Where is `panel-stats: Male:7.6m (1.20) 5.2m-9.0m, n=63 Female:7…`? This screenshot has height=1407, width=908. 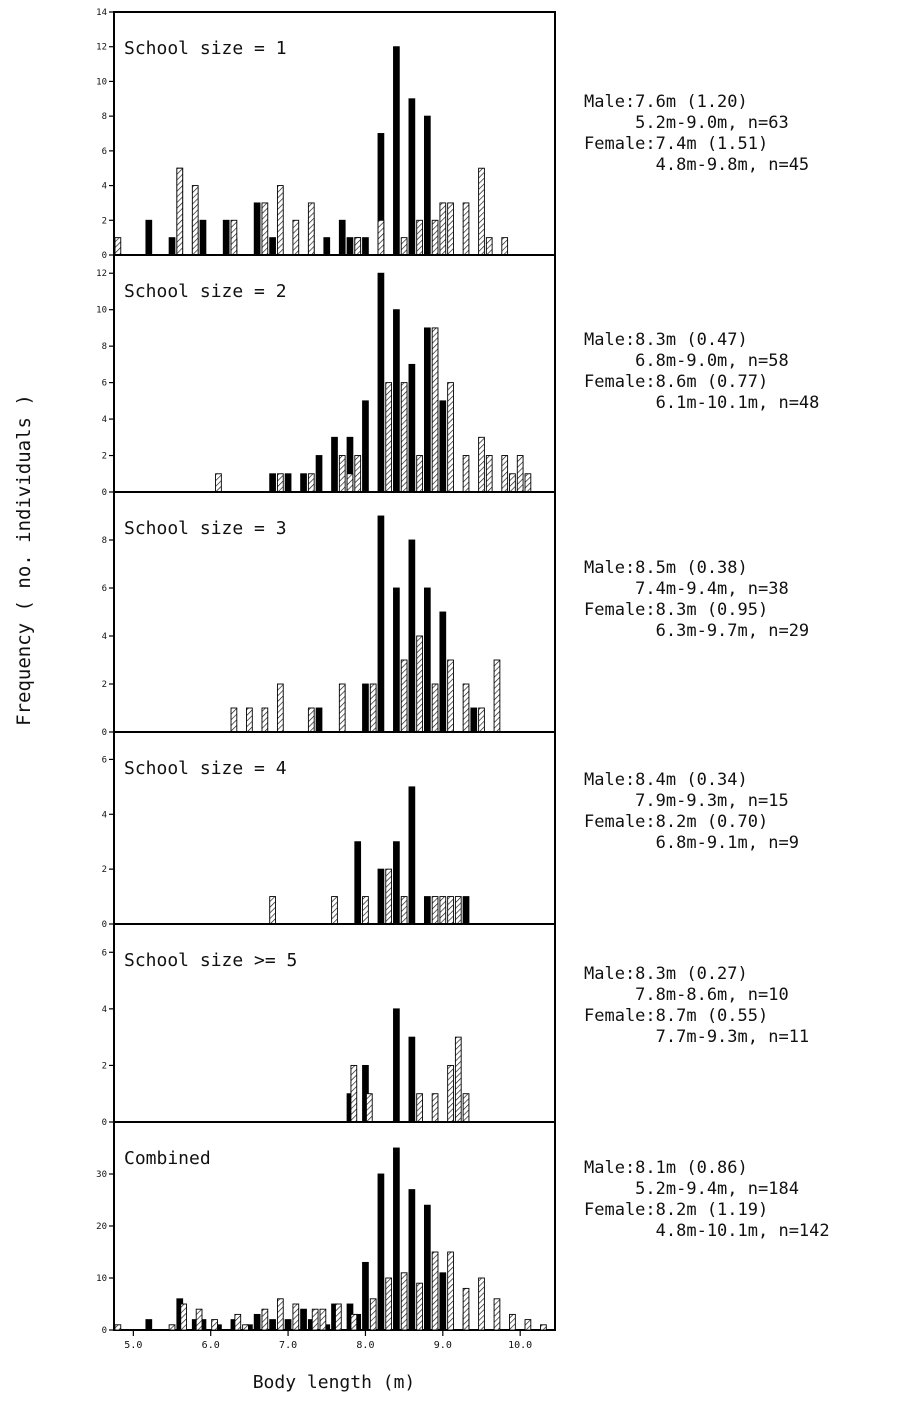
panel-stats: Male:7.6m (1.20) 5.2m-9.0m, n=63 Female:7… is located at coordinates (696, 134).